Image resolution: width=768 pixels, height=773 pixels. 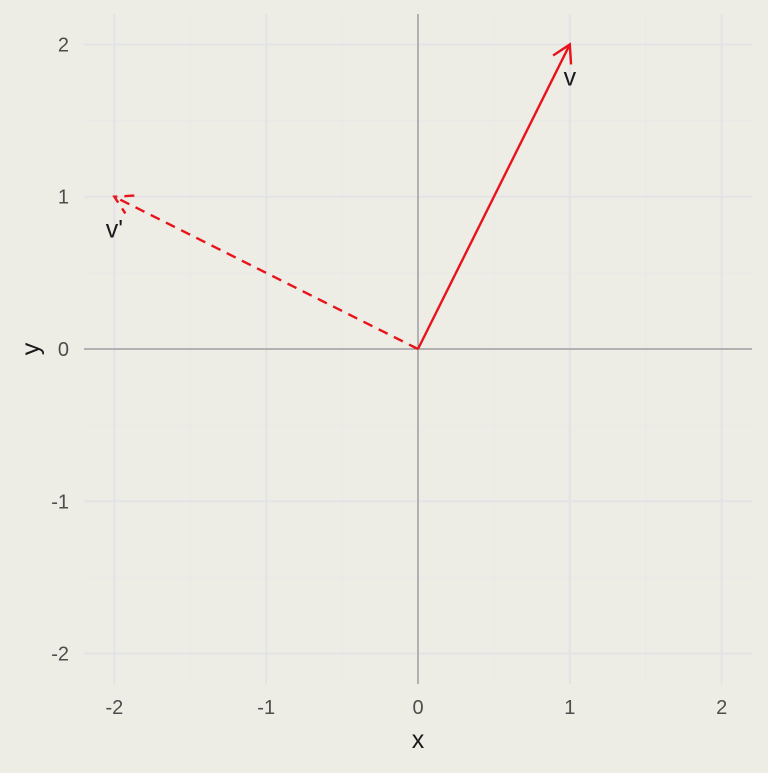 I want to click on x-tick-labels: -2 -1 0 1 2, so click(x=416, y=708).